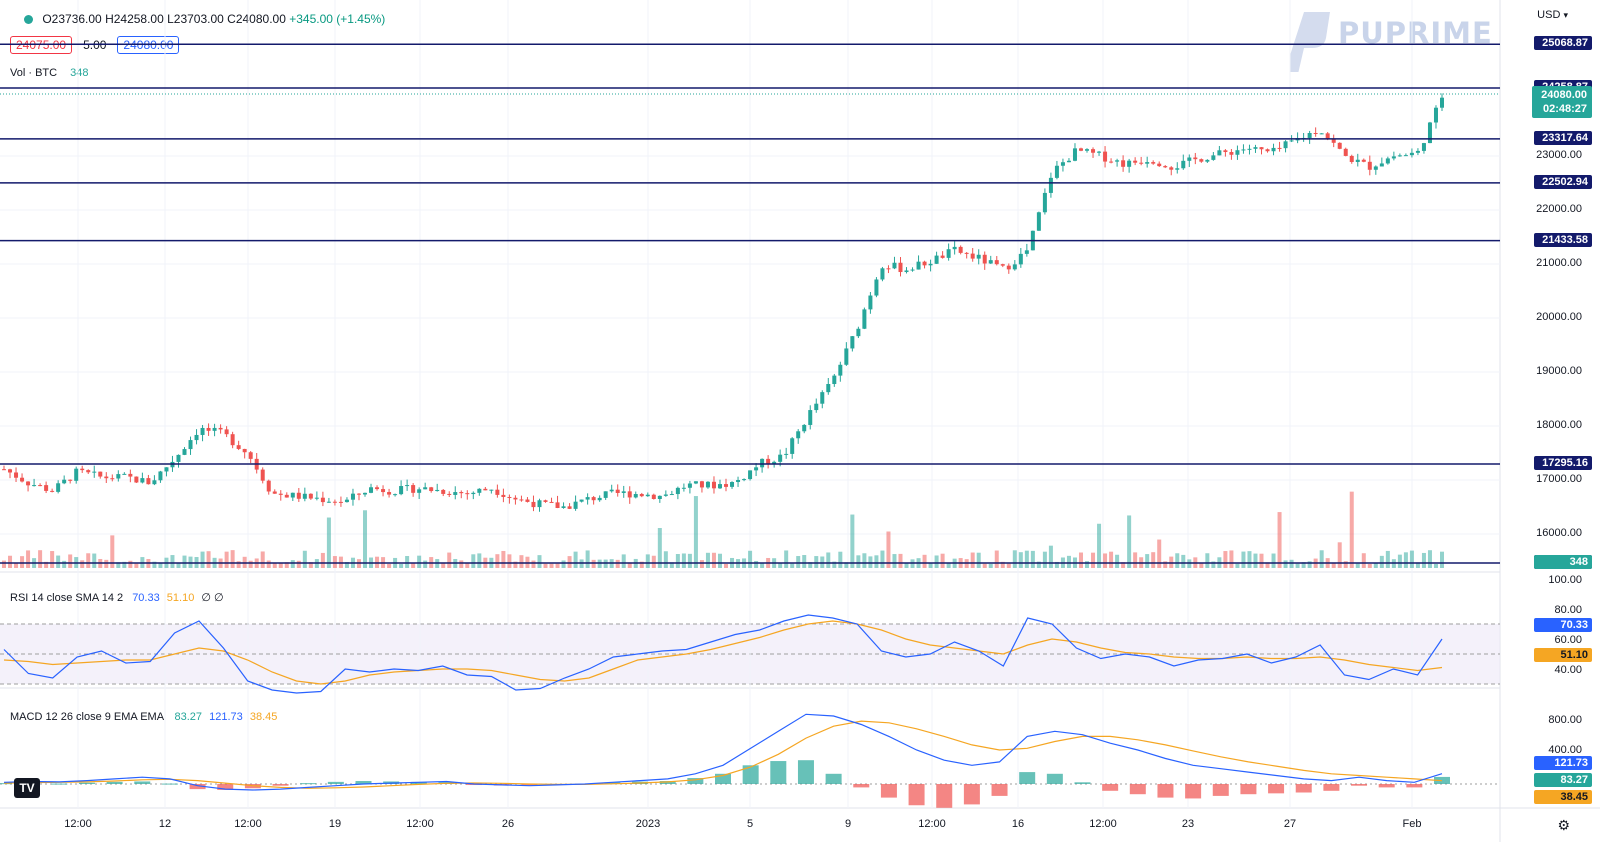 The image size is (1600, 842). What do you see at coordinates (1103, 824) in the screenshot?
I see `time-tick-label: 12:00` at bounding box center [1103, 824].